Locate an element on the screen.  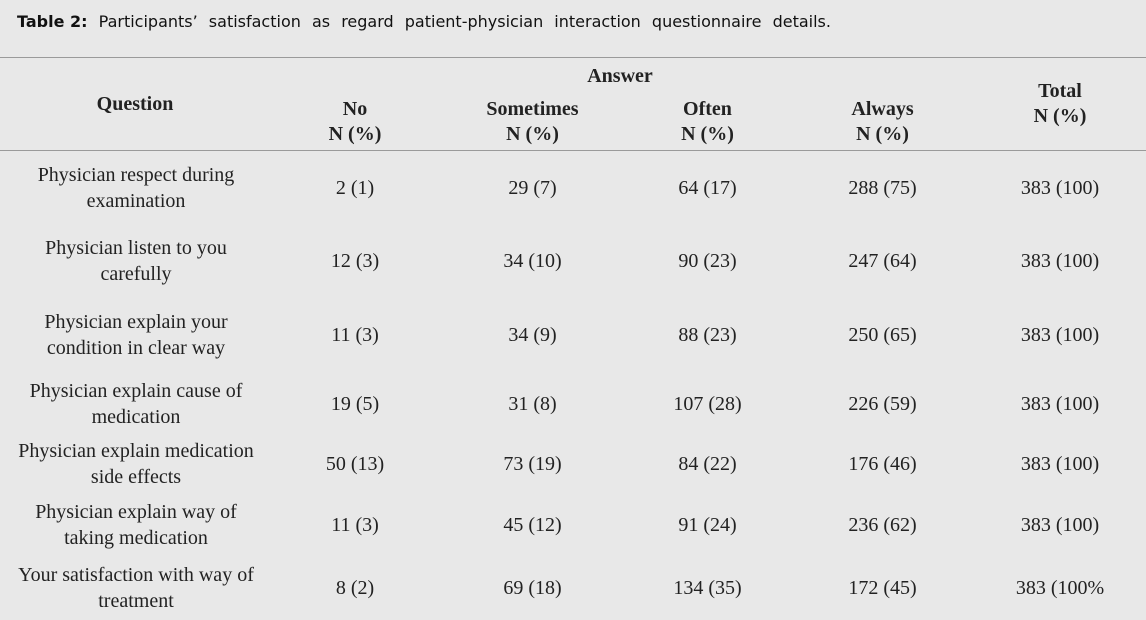
table-top-rule is located at coordinates (573, 57).